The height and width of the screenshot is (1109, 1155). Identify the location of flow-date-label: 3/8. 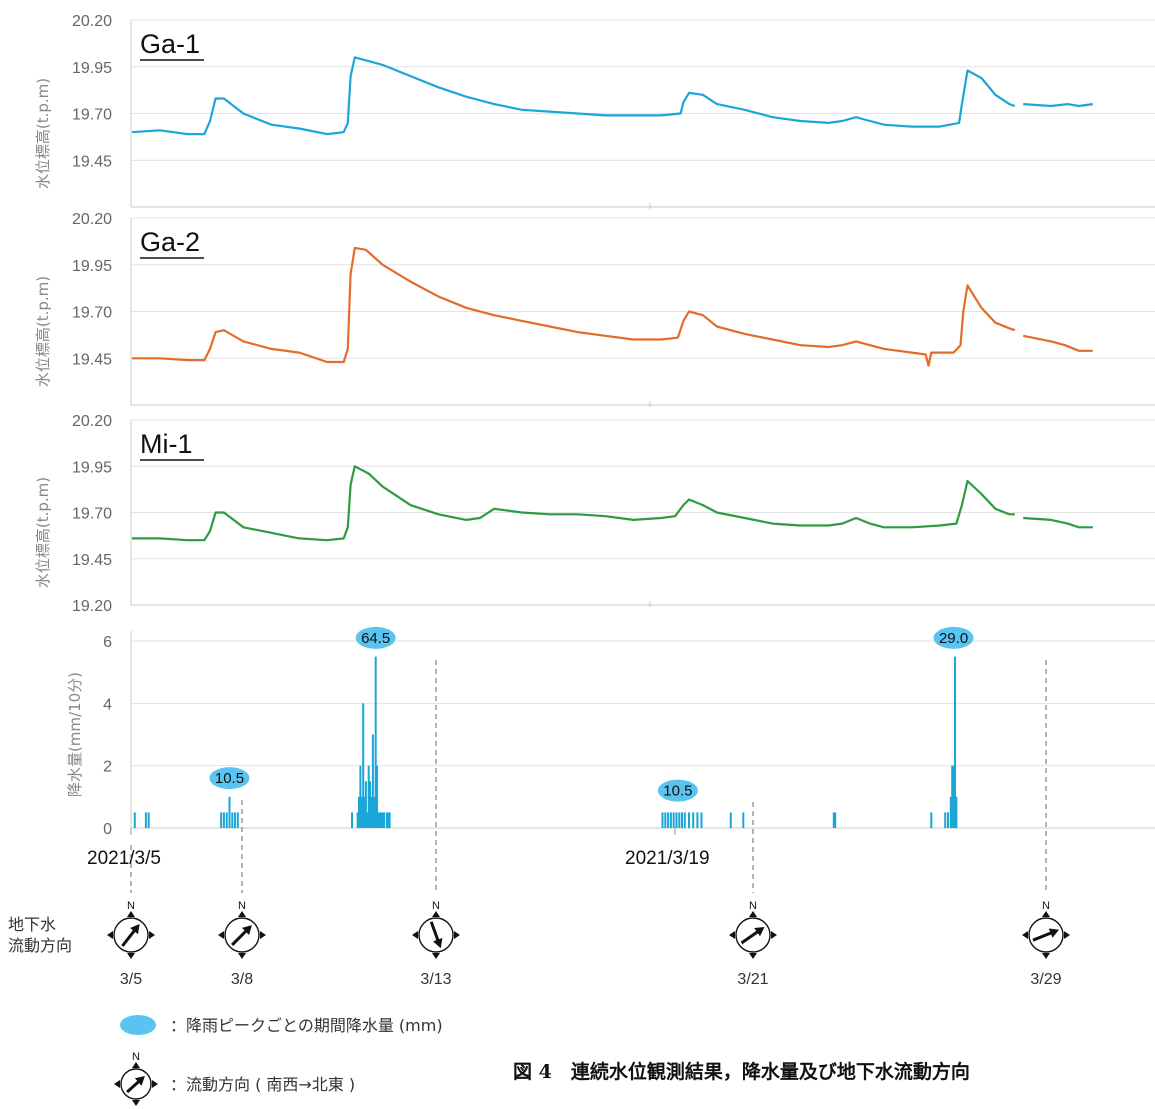
(242, 979).